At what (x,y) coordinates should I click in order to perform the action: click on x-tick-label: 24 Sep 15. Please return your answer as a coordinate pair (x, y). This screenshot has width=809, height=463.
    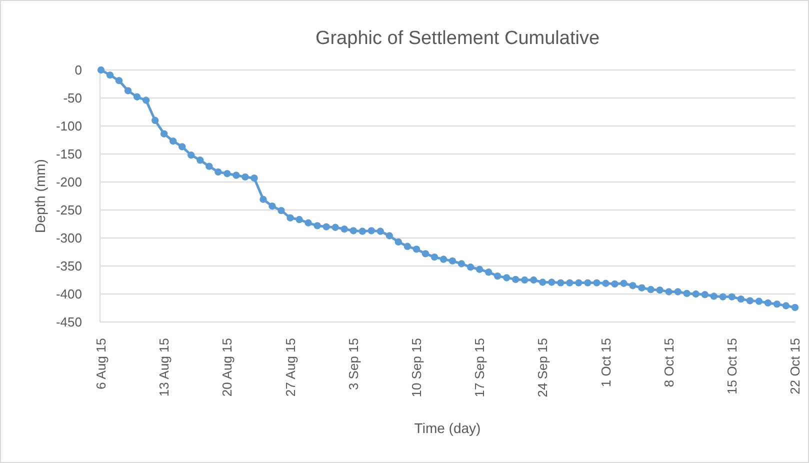
    Looking at the image, I should click on (542, 368).